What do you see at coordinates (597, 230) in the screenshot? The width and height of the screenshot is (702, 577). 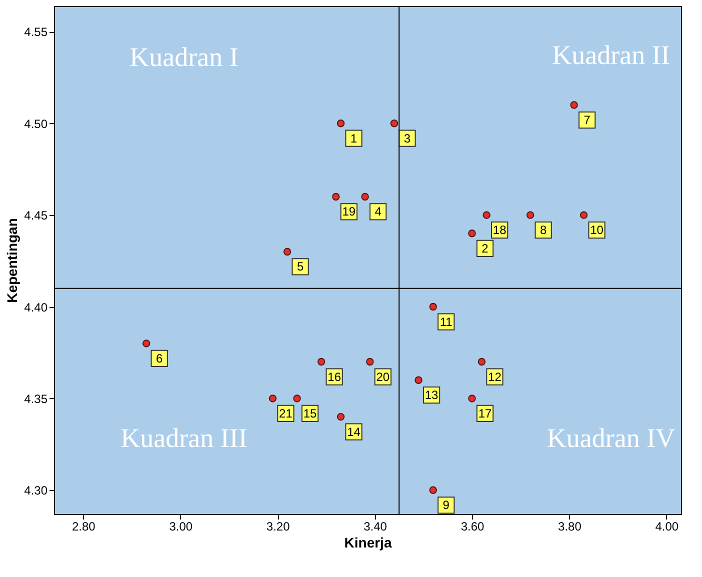 I see `annotation: 10` at bounding box center [597, 230].